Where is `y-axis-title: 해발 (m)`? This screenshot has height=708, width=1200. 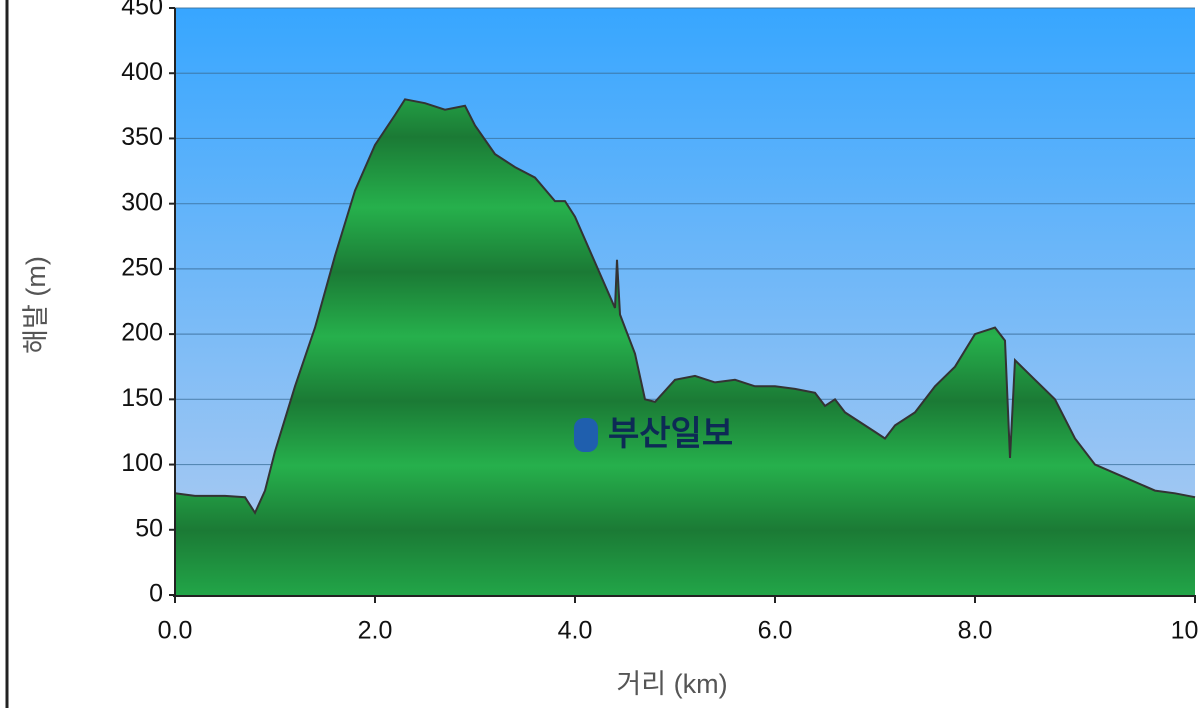 y-axis-title: 해발 (m) is located at coordinates (36, 305).